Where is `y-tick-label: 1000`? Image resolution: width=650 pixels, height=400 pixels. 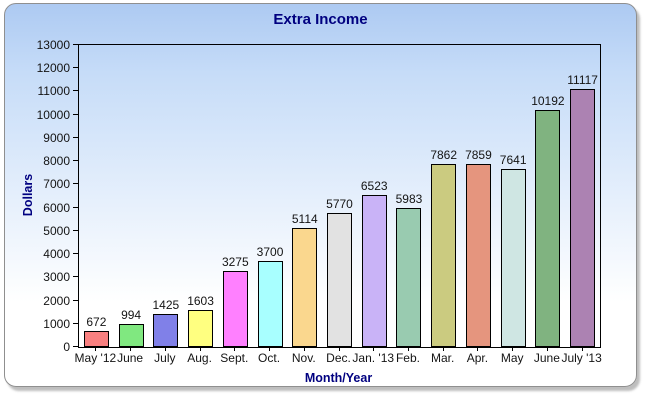
y-tick-label: 1000 is located at coordinates (56, 323).